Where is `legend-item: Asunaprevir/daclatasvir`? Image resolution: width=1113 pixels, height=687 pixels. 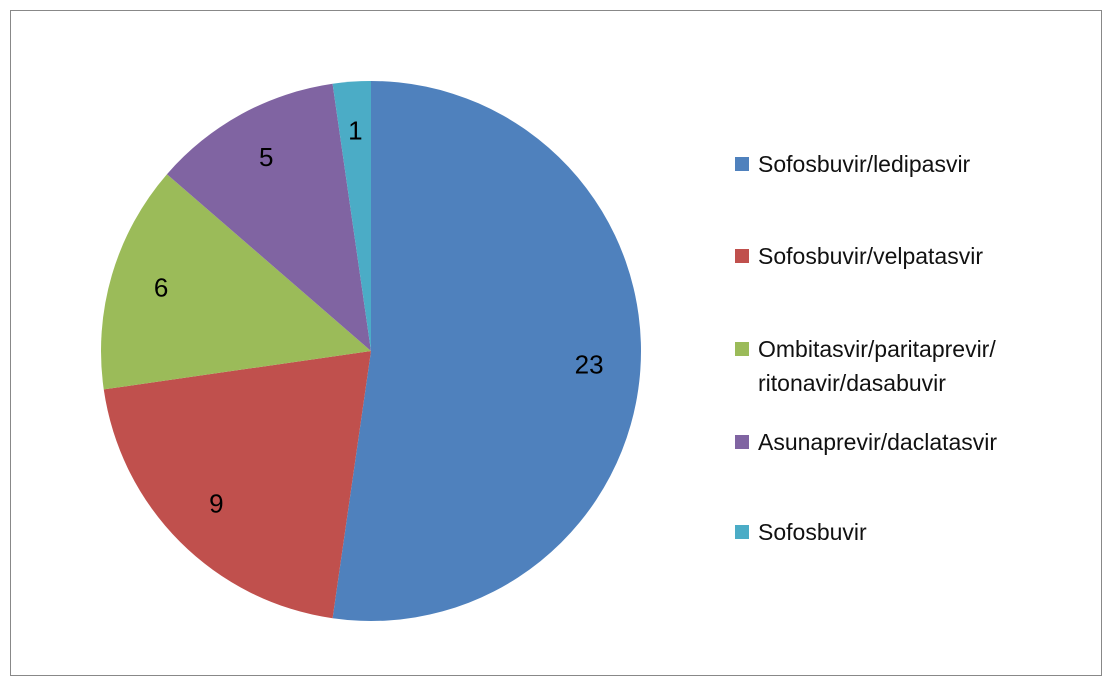 legend-item: Asunaprevir/daclatasvir is located at coordinates (900, 442).